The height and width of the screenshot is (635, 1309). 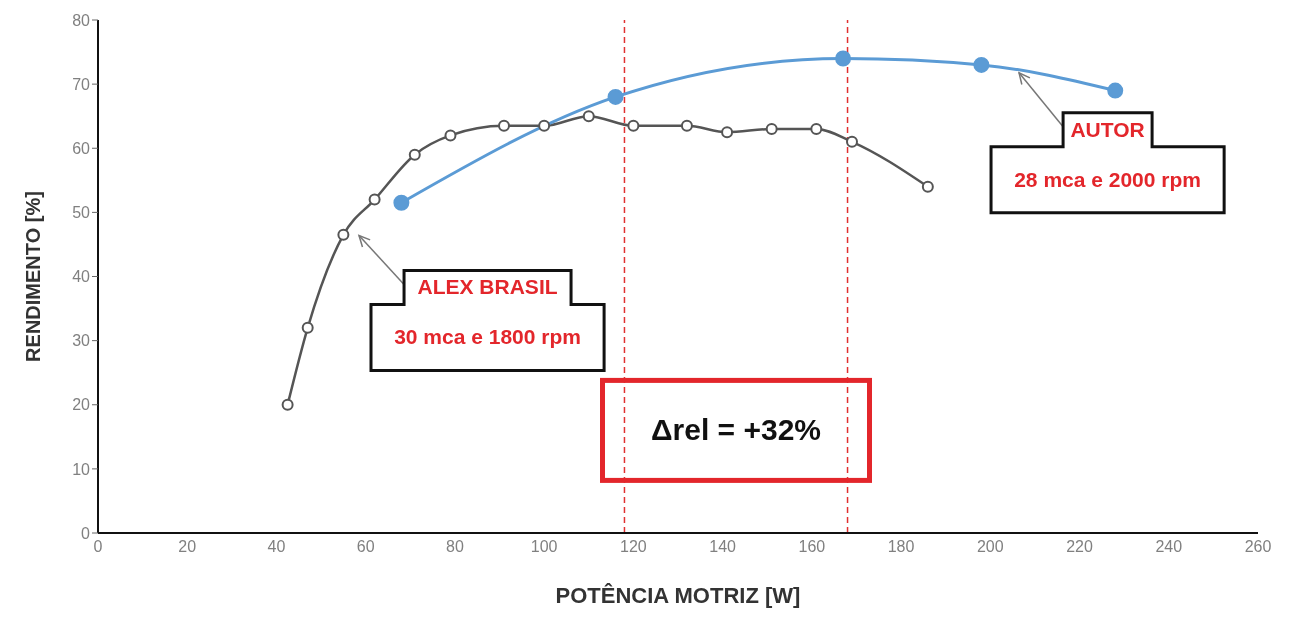 What do you see at coordinates (1107, 154) in the screenshot?
I see `text: AUTOR 28 mca e 2000 rpm` at bounding box center [1107, 154].